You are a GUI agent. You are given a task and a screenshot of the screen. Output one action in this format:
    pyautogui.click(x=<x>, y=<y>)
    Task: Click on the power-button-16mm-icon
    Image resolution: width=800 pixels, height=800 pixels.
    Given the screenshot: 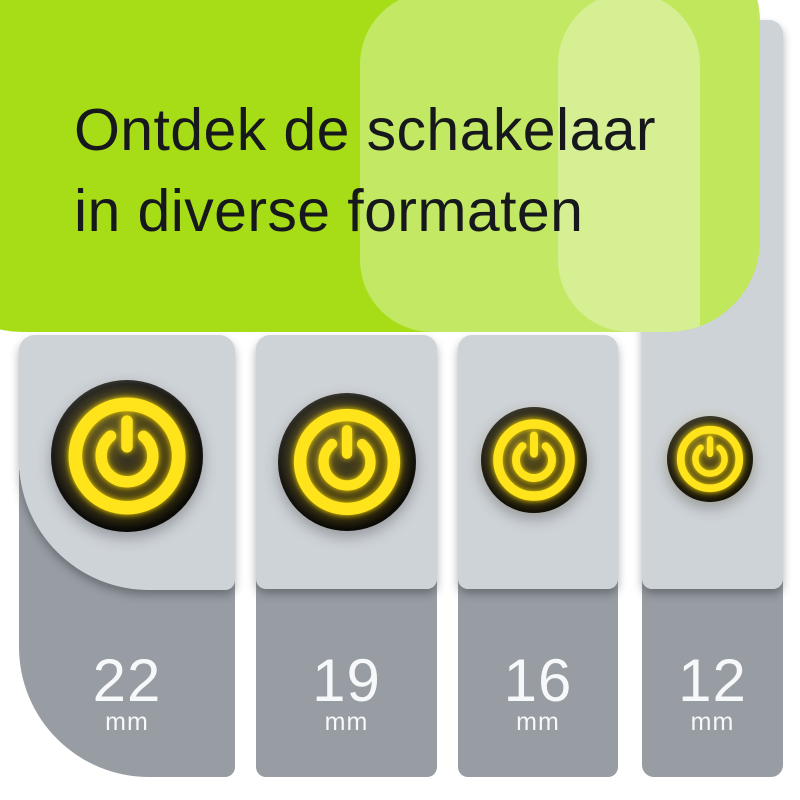 What is the action you would take?
    pyautogui.click(x=534, y=460)
    